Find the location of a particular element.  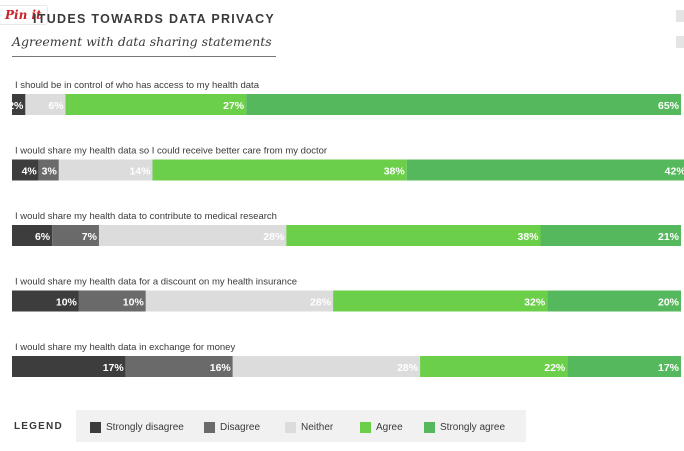

legend-item-neither: Neither is located at coordinates (309, 427).